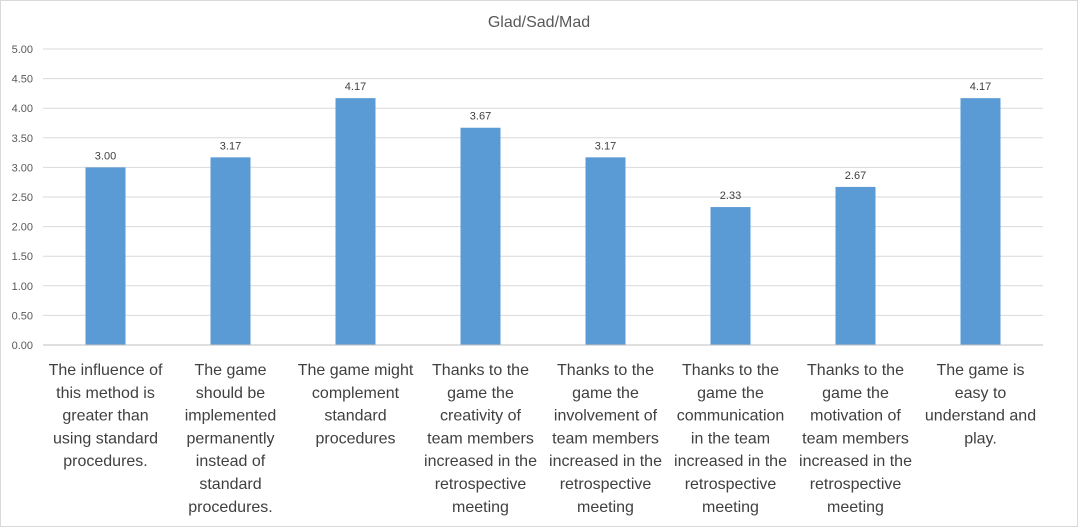 This screenshot has width=1078, height=527. I want to click on y-tick-label: 0.50, so click(22, 316).